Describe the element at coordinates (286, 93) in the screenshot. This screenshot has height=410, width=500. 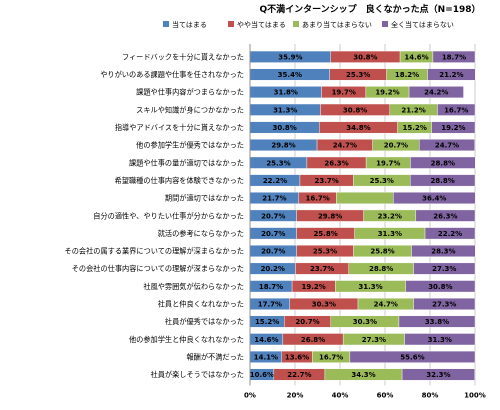
I see `data-label: 31.8%` at that location.